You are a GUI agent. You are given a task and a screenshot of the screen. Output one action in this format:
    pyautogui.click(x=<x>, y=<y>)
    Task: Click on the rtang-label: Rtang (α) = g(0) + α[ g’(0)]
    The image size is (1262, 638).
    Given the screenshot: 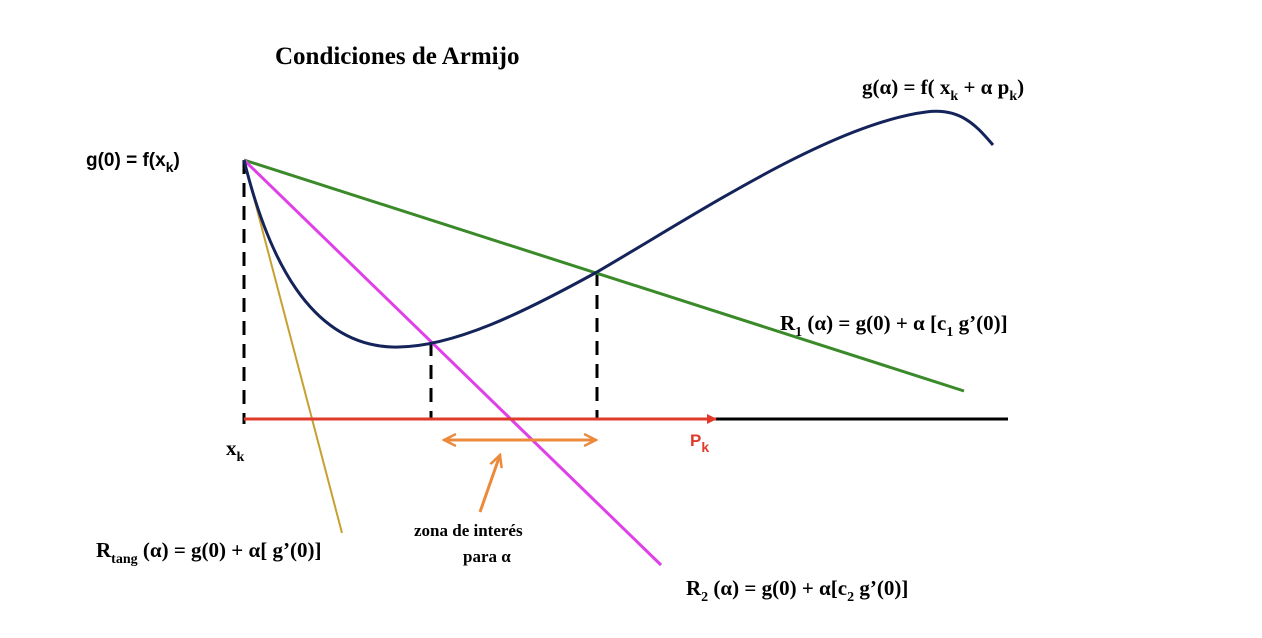 What is the action you would take?
    pyautogui.click(x=208, y=552)
    